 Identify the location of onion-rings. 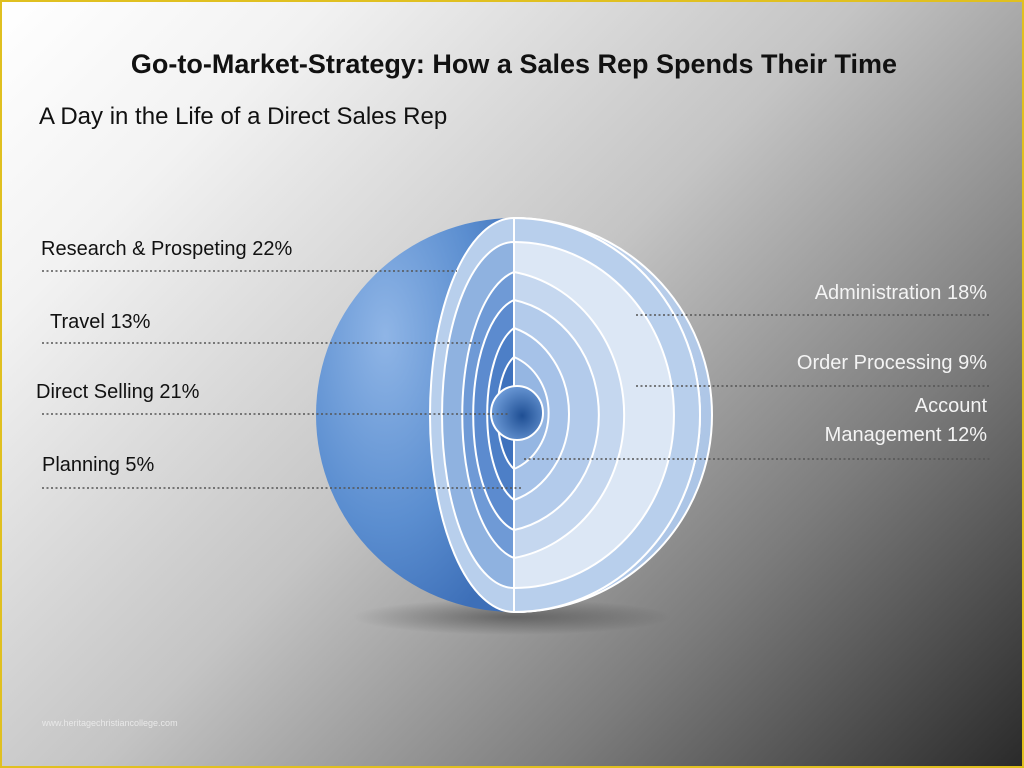
(565, 415).